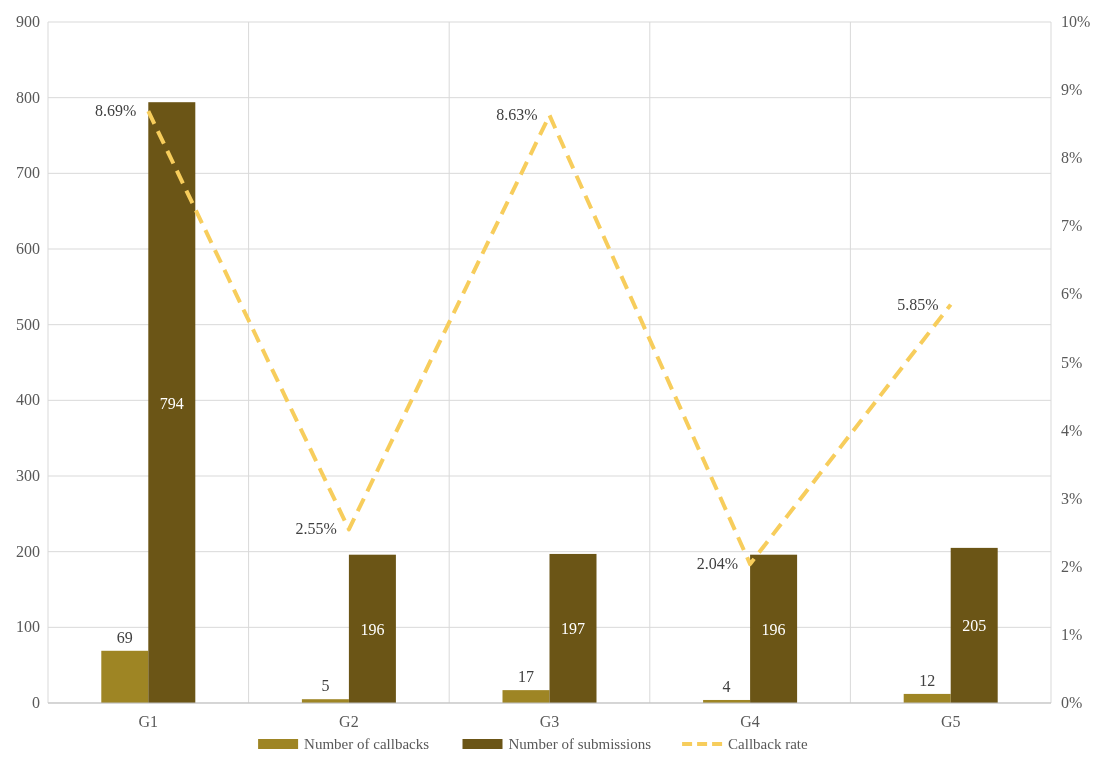  I want to click on x-tick-label: G2, so click(349, 721).